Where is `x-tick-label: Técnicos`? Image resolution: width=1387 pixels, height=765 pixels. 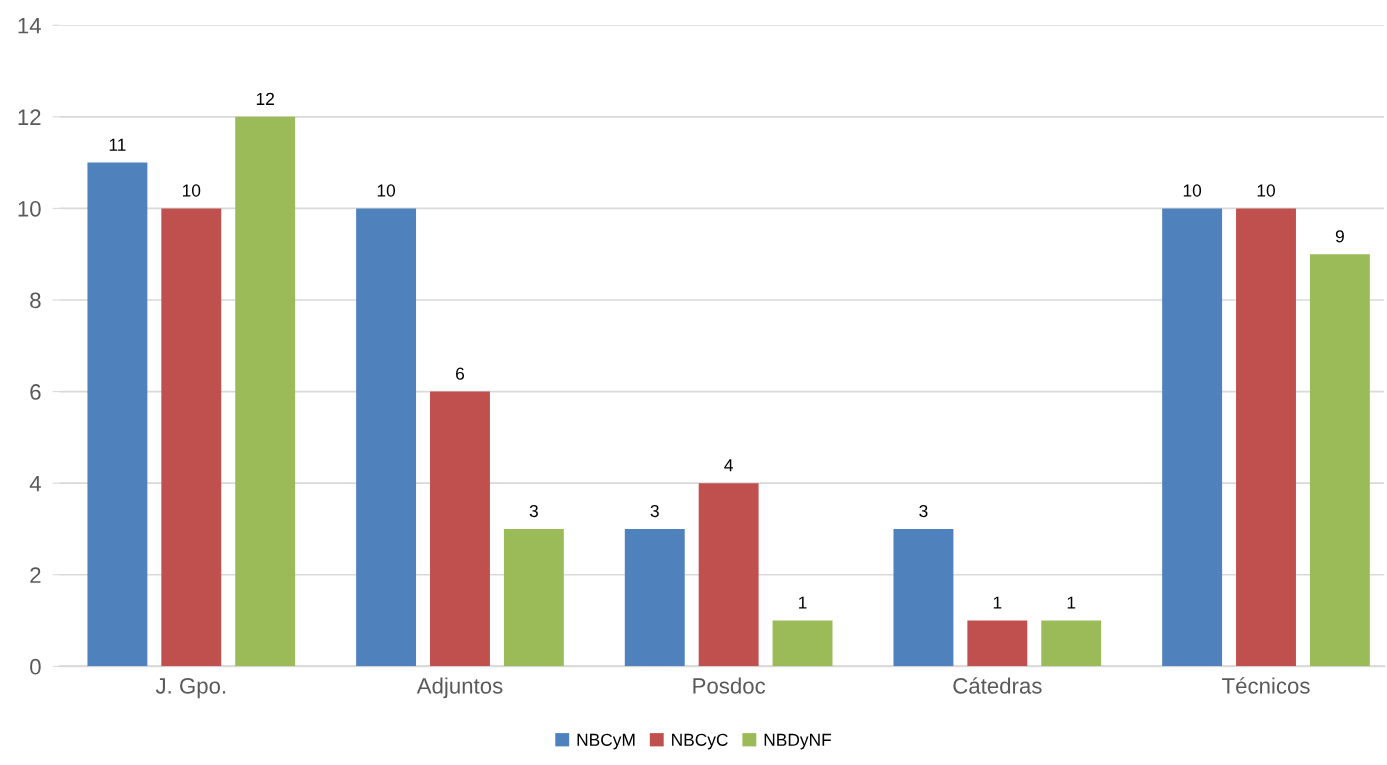
x-tick-label: Técnicos is located at coordinates (1266, 685).